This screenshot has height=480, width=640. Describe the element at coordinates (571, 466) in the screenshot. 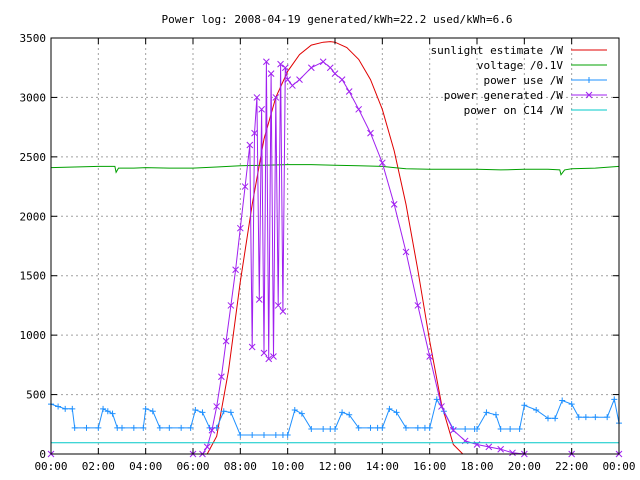

I see `x-tick-label: 22:00` at that location.